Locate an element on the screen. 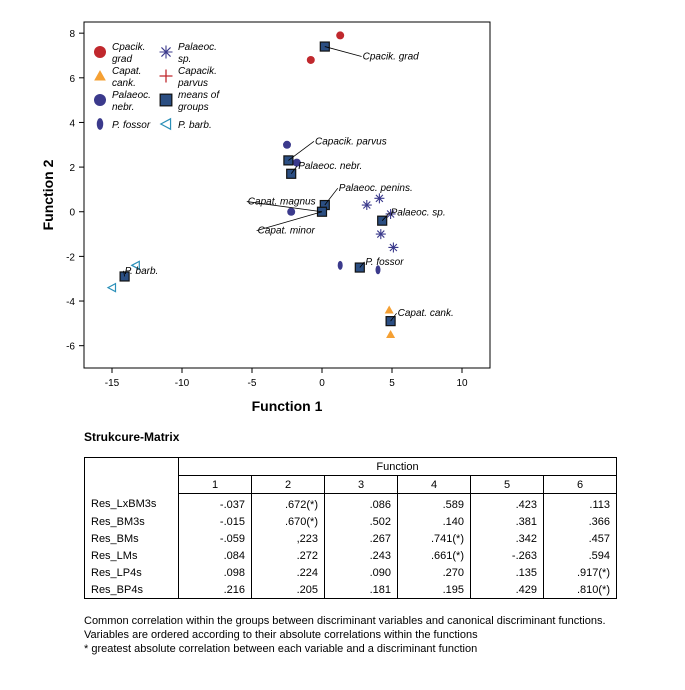 The image size is (685, 690). table-cell: .594 is located at coordinates (580, 555).